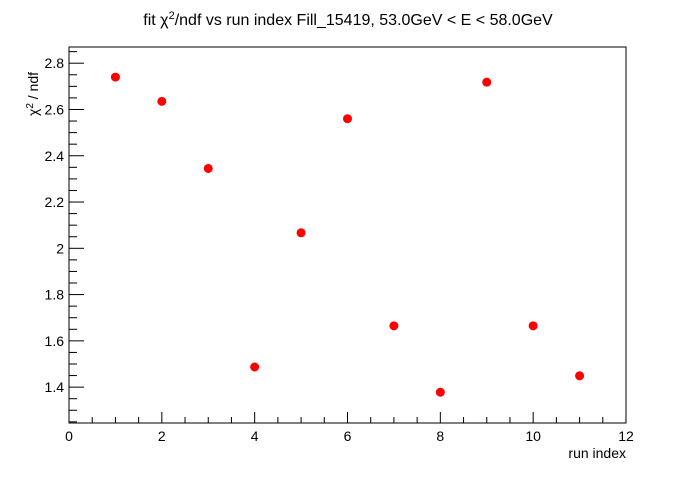 The image size is (696, 477). What do you see at coordinates (626, 436) in the screenshot?
I see `x-tick-label: 12` at bounding box center [626, 436].